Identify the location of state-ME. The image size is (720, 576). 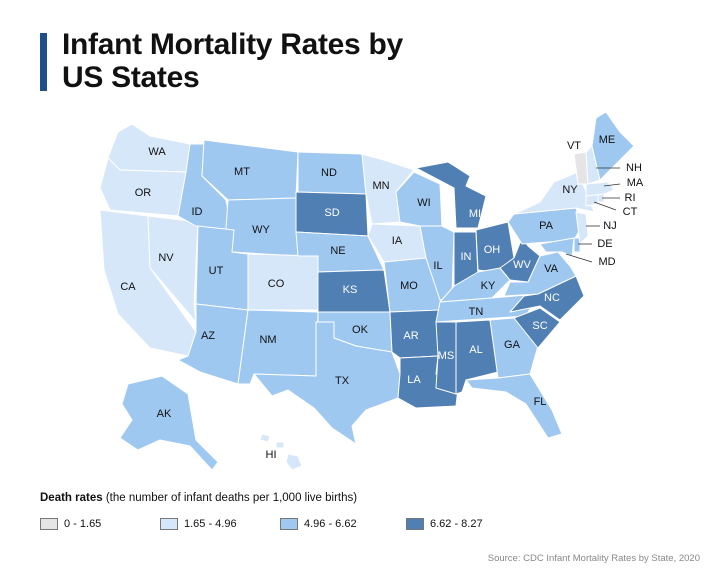
(613, 146).